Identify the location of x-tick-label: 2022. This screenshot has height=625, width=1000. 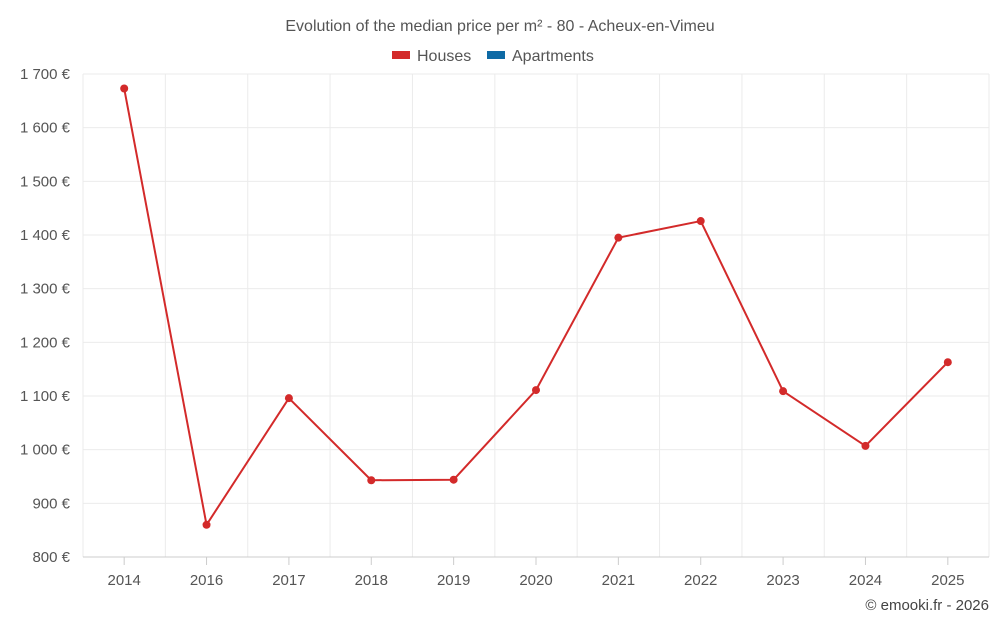
(700, 580).